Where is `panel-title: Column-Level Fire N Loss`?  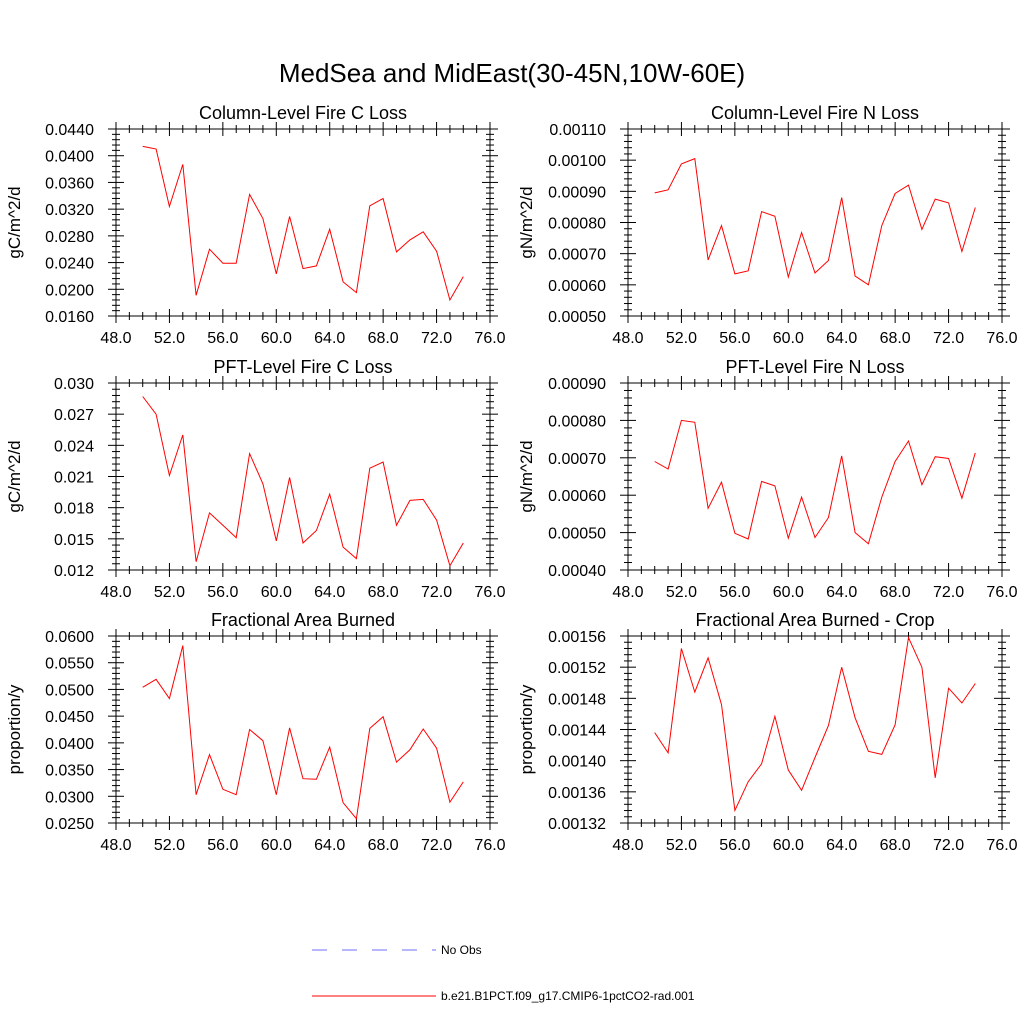 panel-title: Column-Level Fire N Loss is located at coordinates (815, 113).